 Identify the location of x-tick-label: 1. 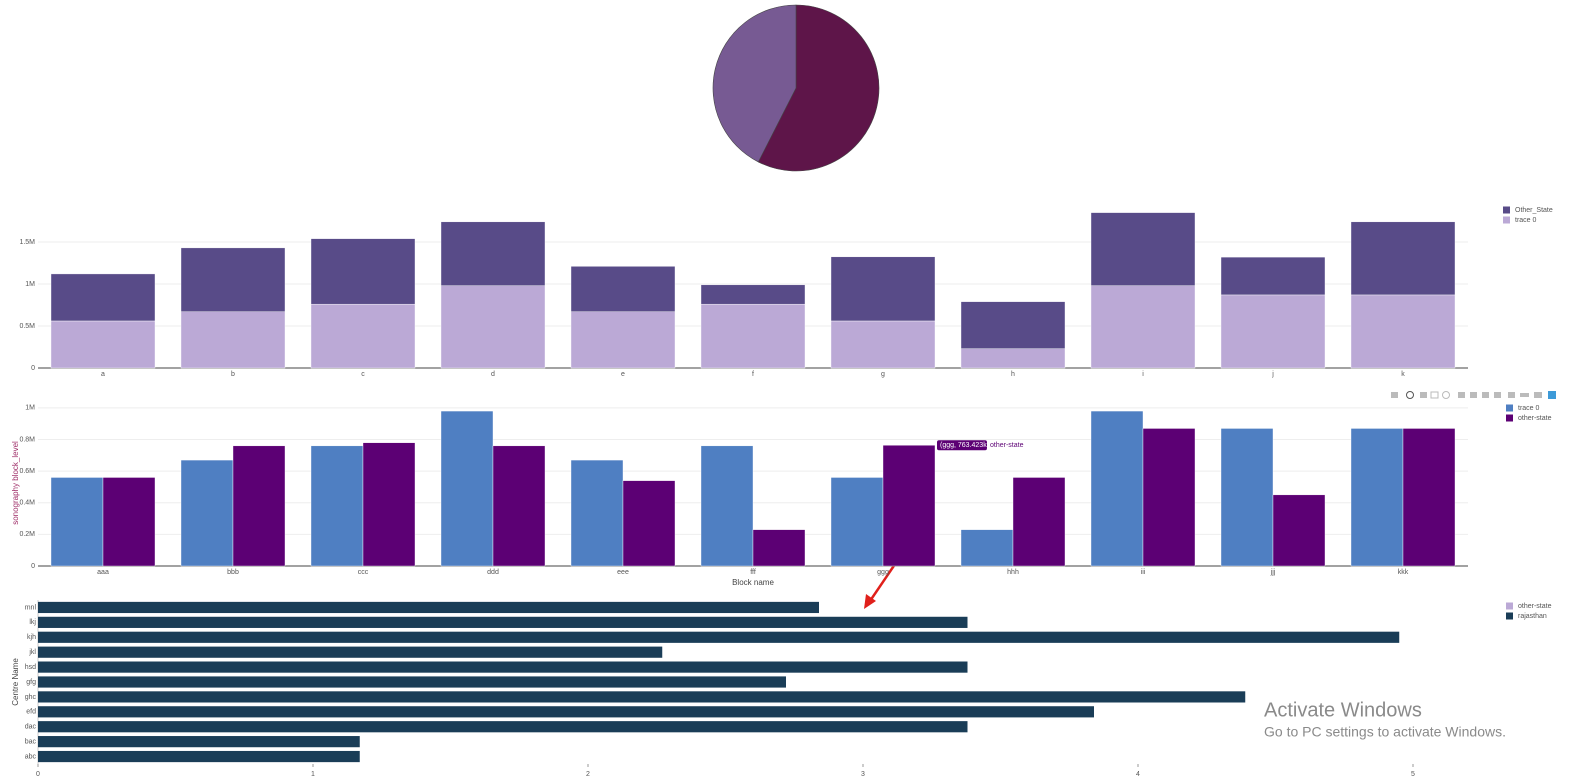
(313, 773).